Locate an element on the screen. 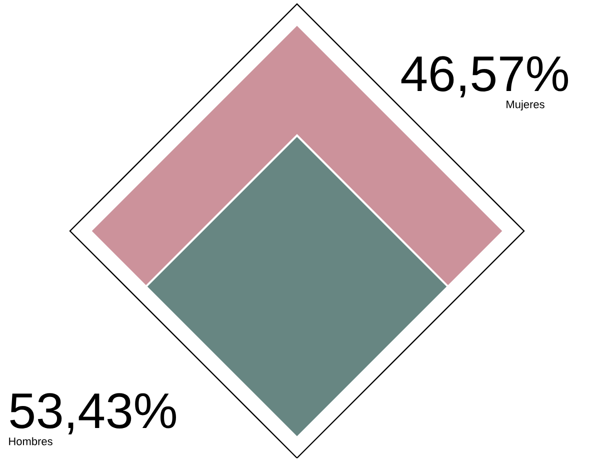 The image size is (594, 466). data-label: 53,43% is located at coordinates (93, 413).